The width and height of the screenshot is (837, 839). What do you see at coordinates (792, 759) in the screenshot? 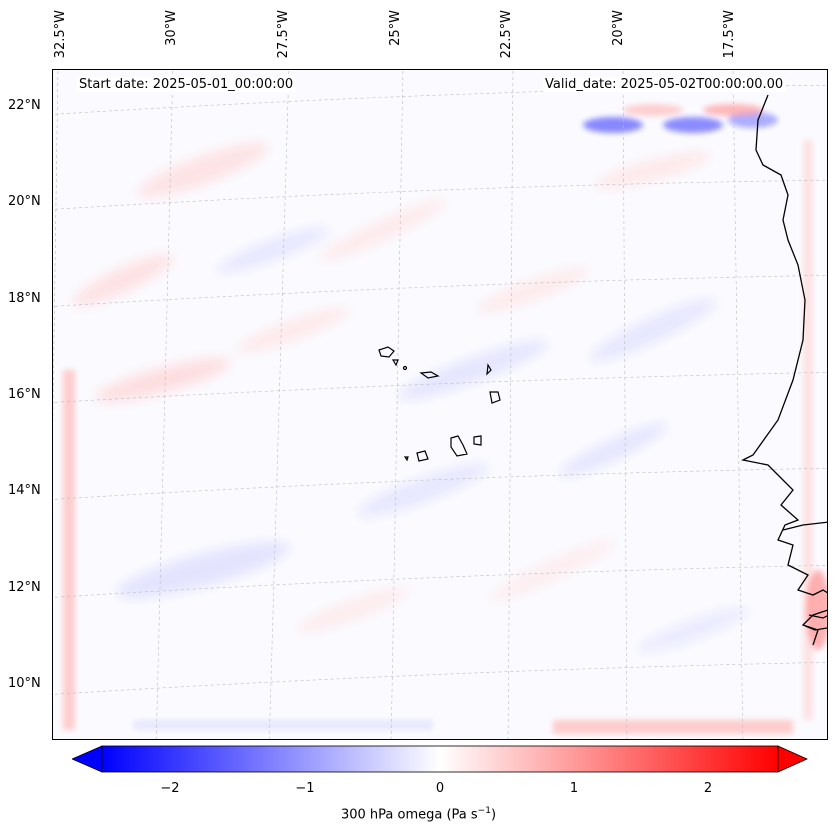
I see `colorbar-high-extend` at bounding box center [792, 759].